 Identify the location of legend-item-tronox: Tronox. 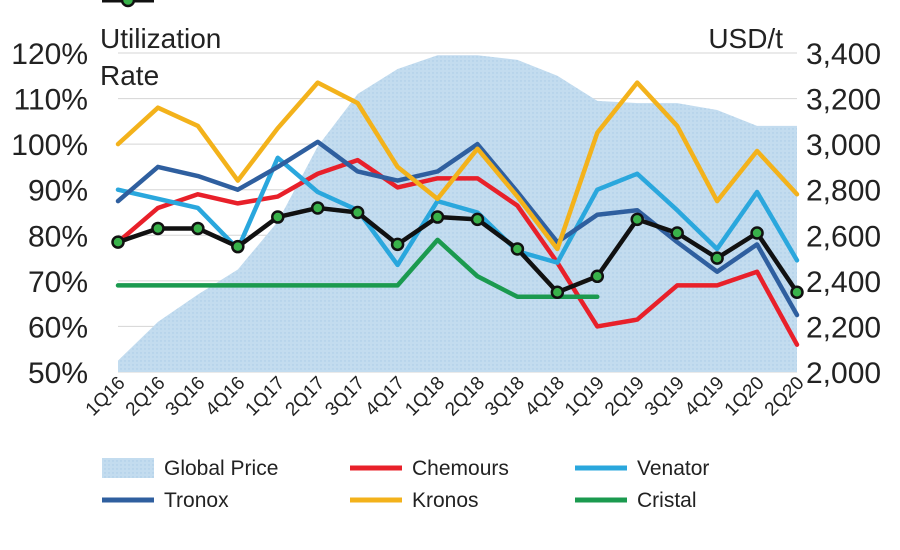
(165, 500).